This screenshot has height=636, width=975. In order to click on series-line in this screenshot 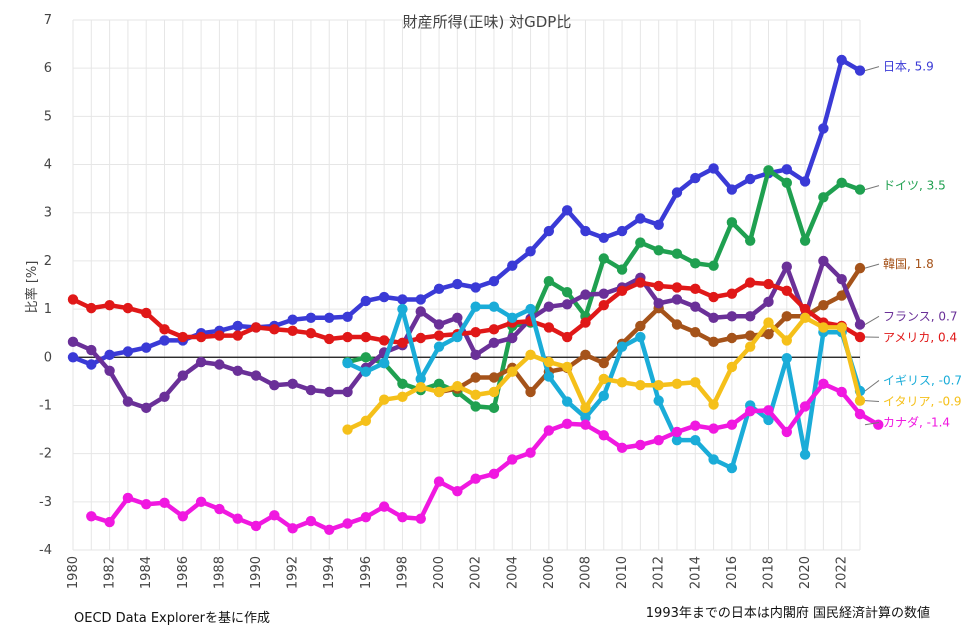, I will do `click(466, 313)`.